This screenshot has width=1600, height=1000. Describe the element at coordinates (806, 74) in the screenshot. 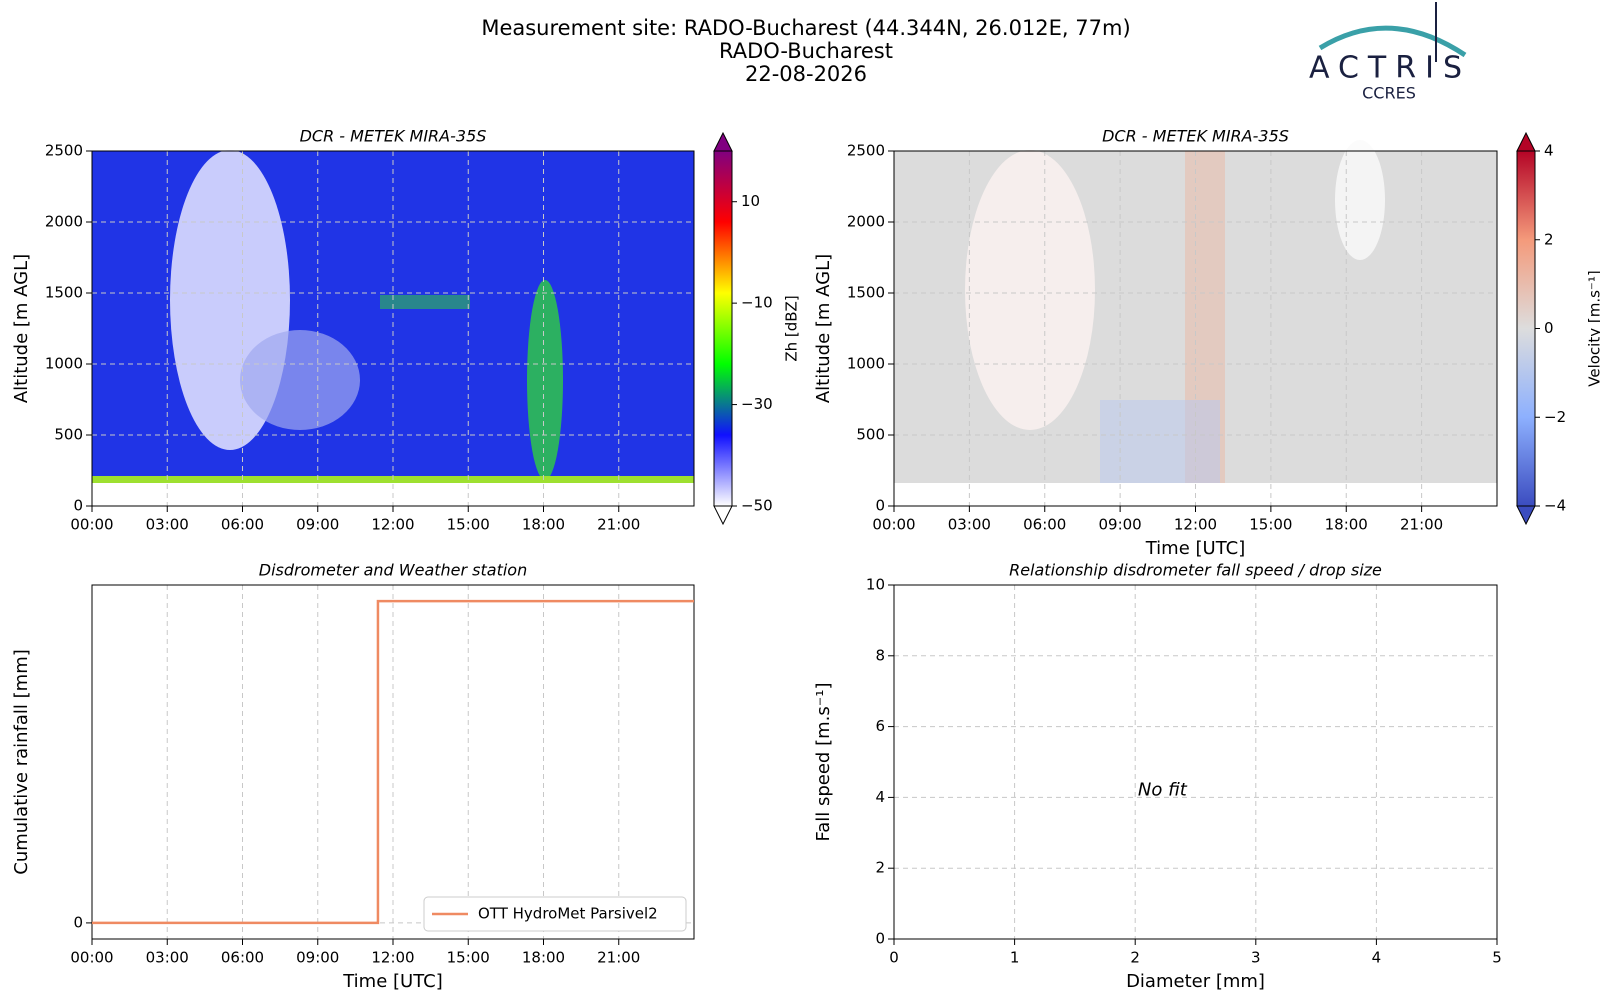

I see `figure-date: 22-08-2026` at that location.